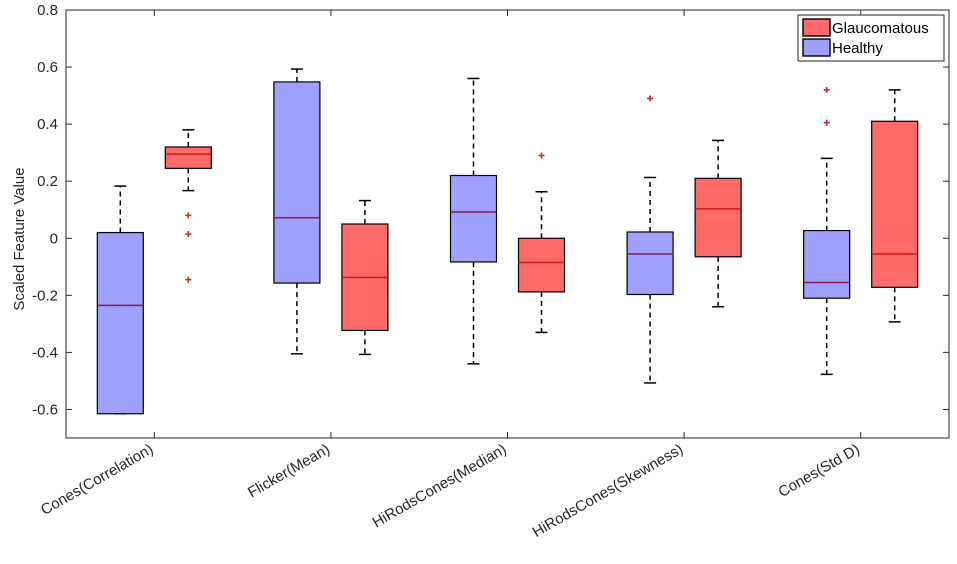 The width and height of the screenshot is (957, 564). Describe the element at coordinates (440, 486) in the screenshot. I see `x-tick-label: HiRodsCones(Median)` at that location.